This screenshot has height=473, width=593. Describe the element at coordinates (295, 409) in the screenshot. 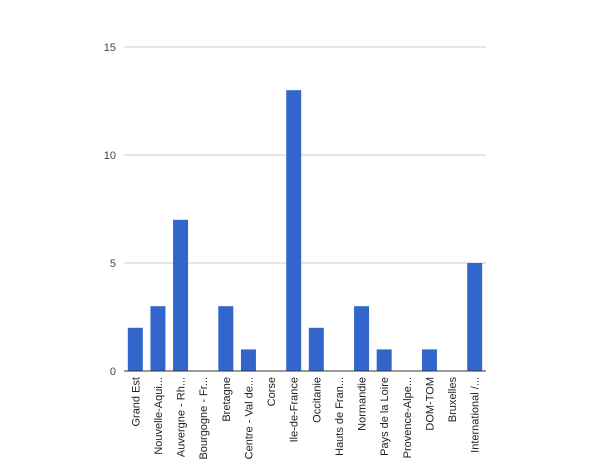

I see `x-category-label: Ile-de-France` at that location.